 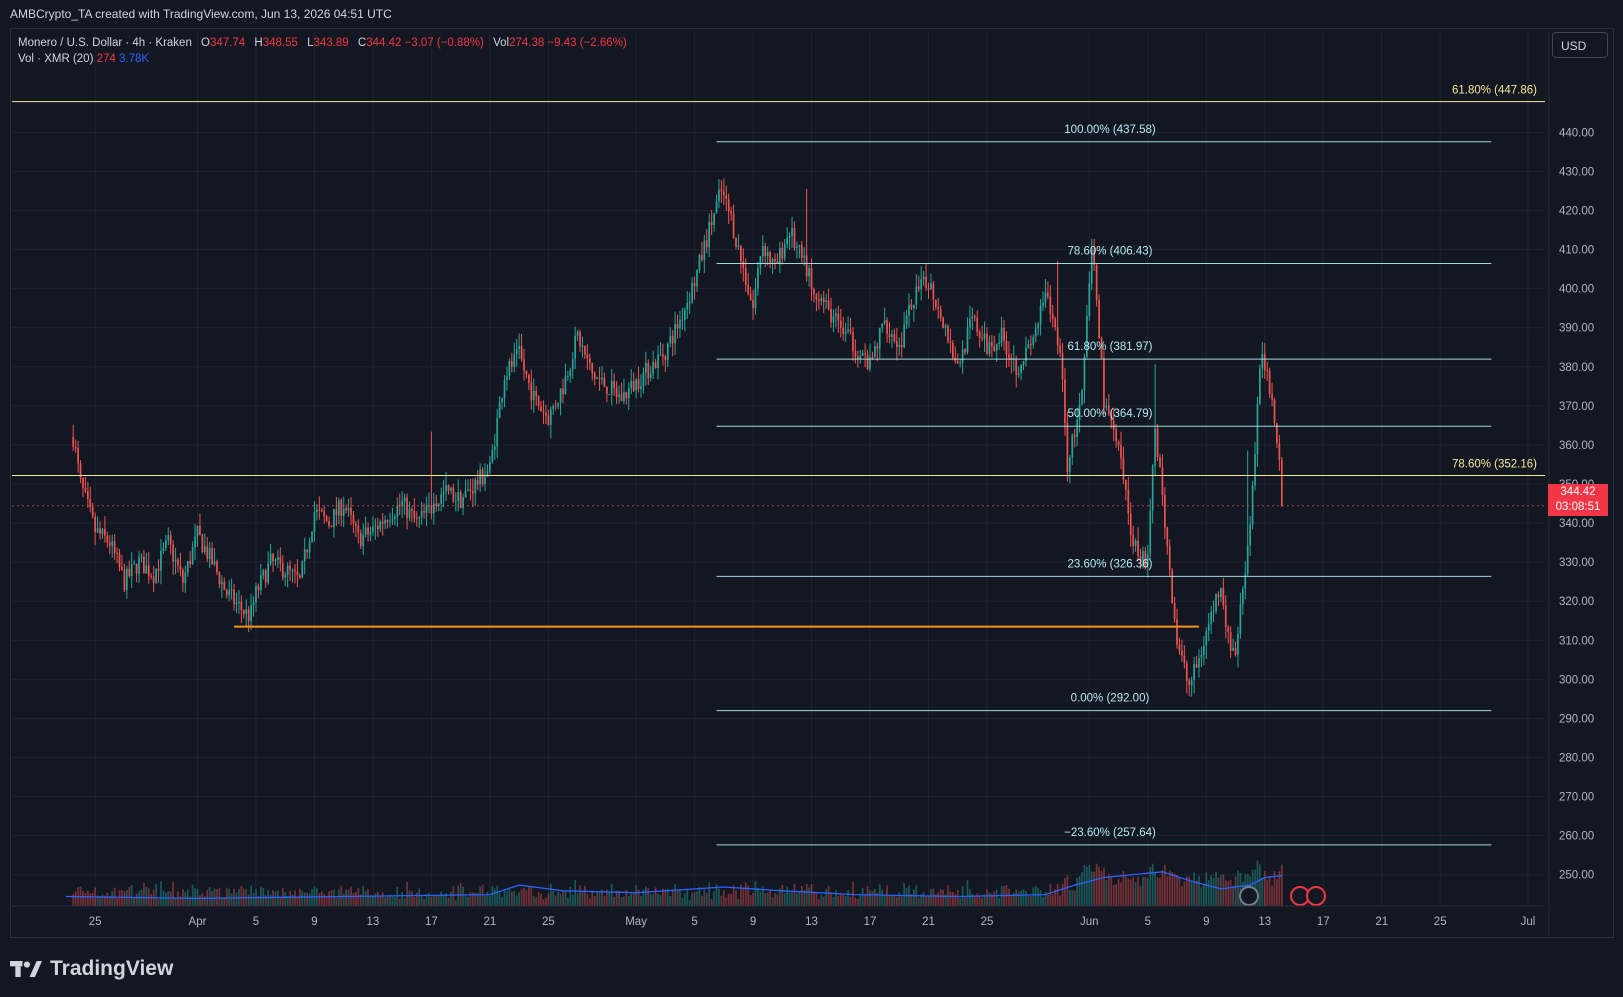 What do you see at coordinates (1580, 45) in the screenshot?
I see `currency-button: USD` at bounding box center [1580, 45].